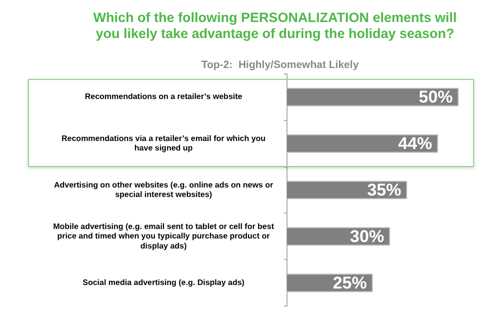 Image resolution: width=500 pixels, height=319 pixels. What do you see at coordinates (163, 283) in the screenshot?
I see `y-tick-label: Social media advertising (e.g. Display ads)` at bounding box center [163, 283].